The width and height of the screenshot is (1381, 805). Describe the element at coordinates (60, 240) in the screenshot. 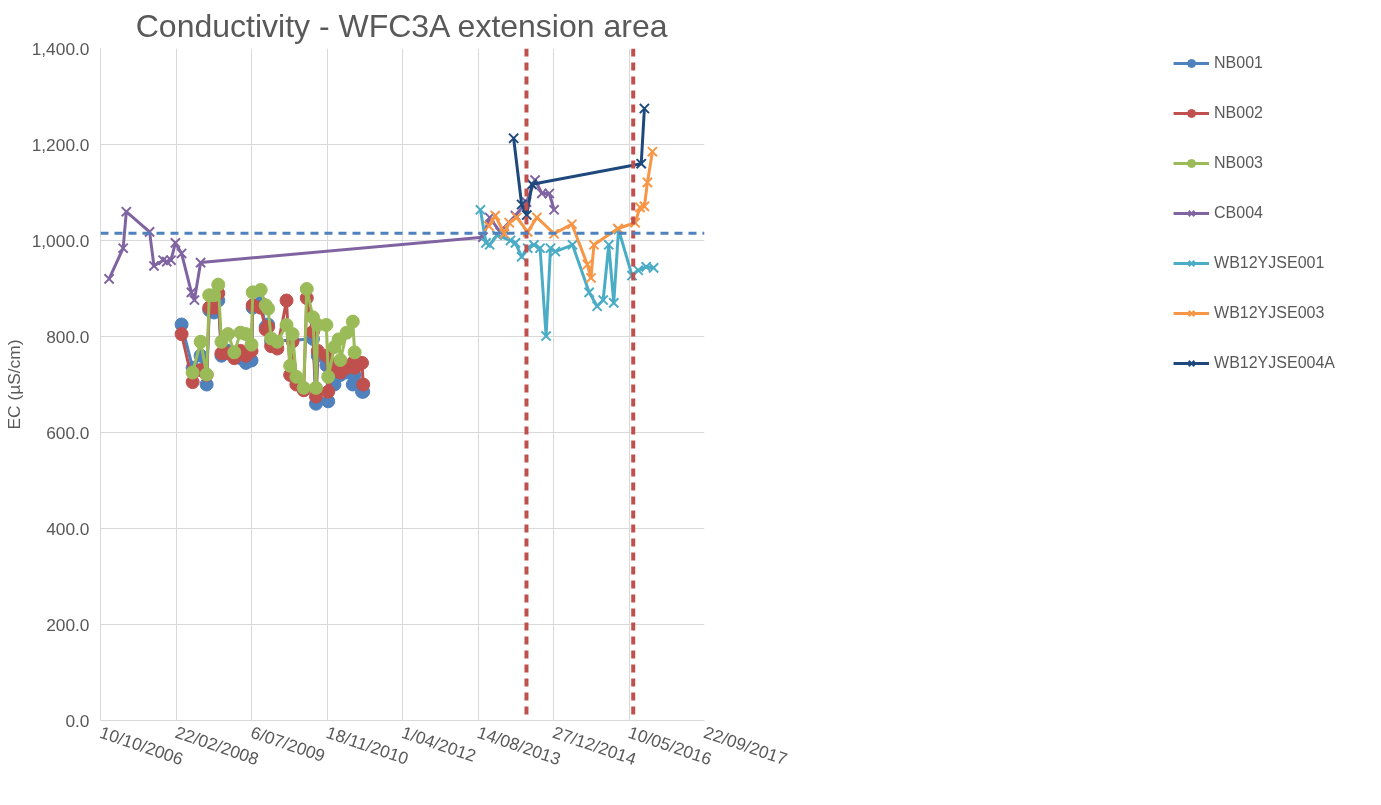

I see `y-tick-label: 1,000.0` at that location.